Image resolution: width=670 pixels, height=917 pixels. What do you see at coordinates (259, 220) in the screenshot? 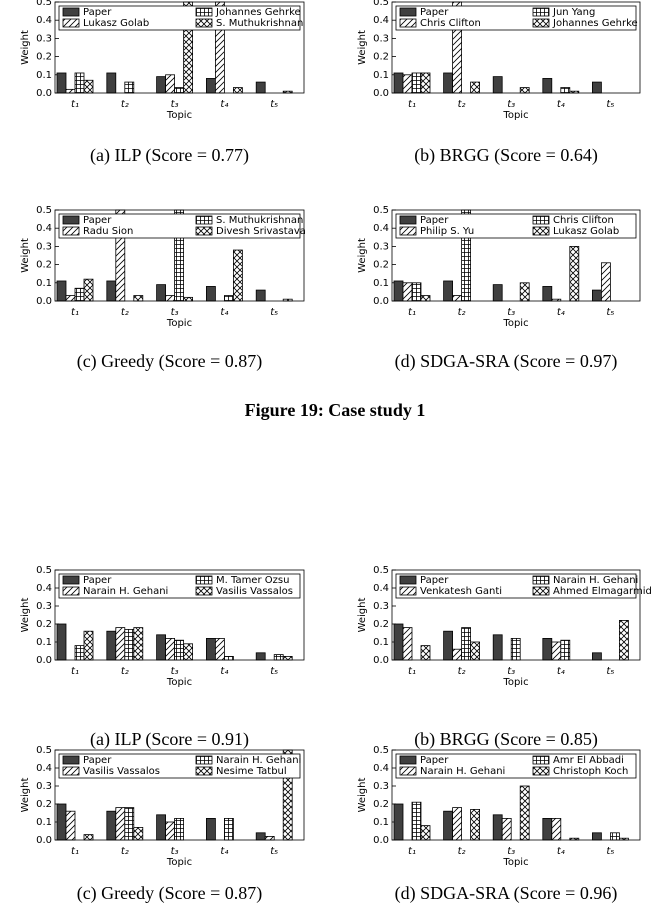
I see `legend-label: S. Muthukrishnan` at bounding box center [259, 220].